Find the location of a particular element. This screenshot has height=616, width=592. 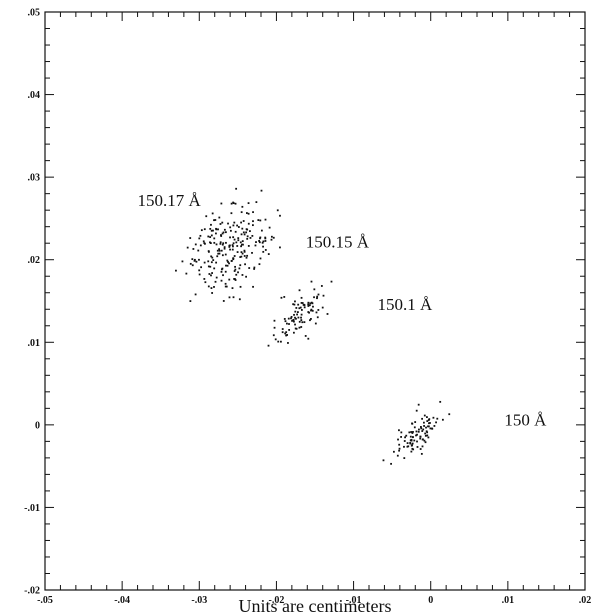

y-tick-label: -.02 is located at coordinates (32, 591).